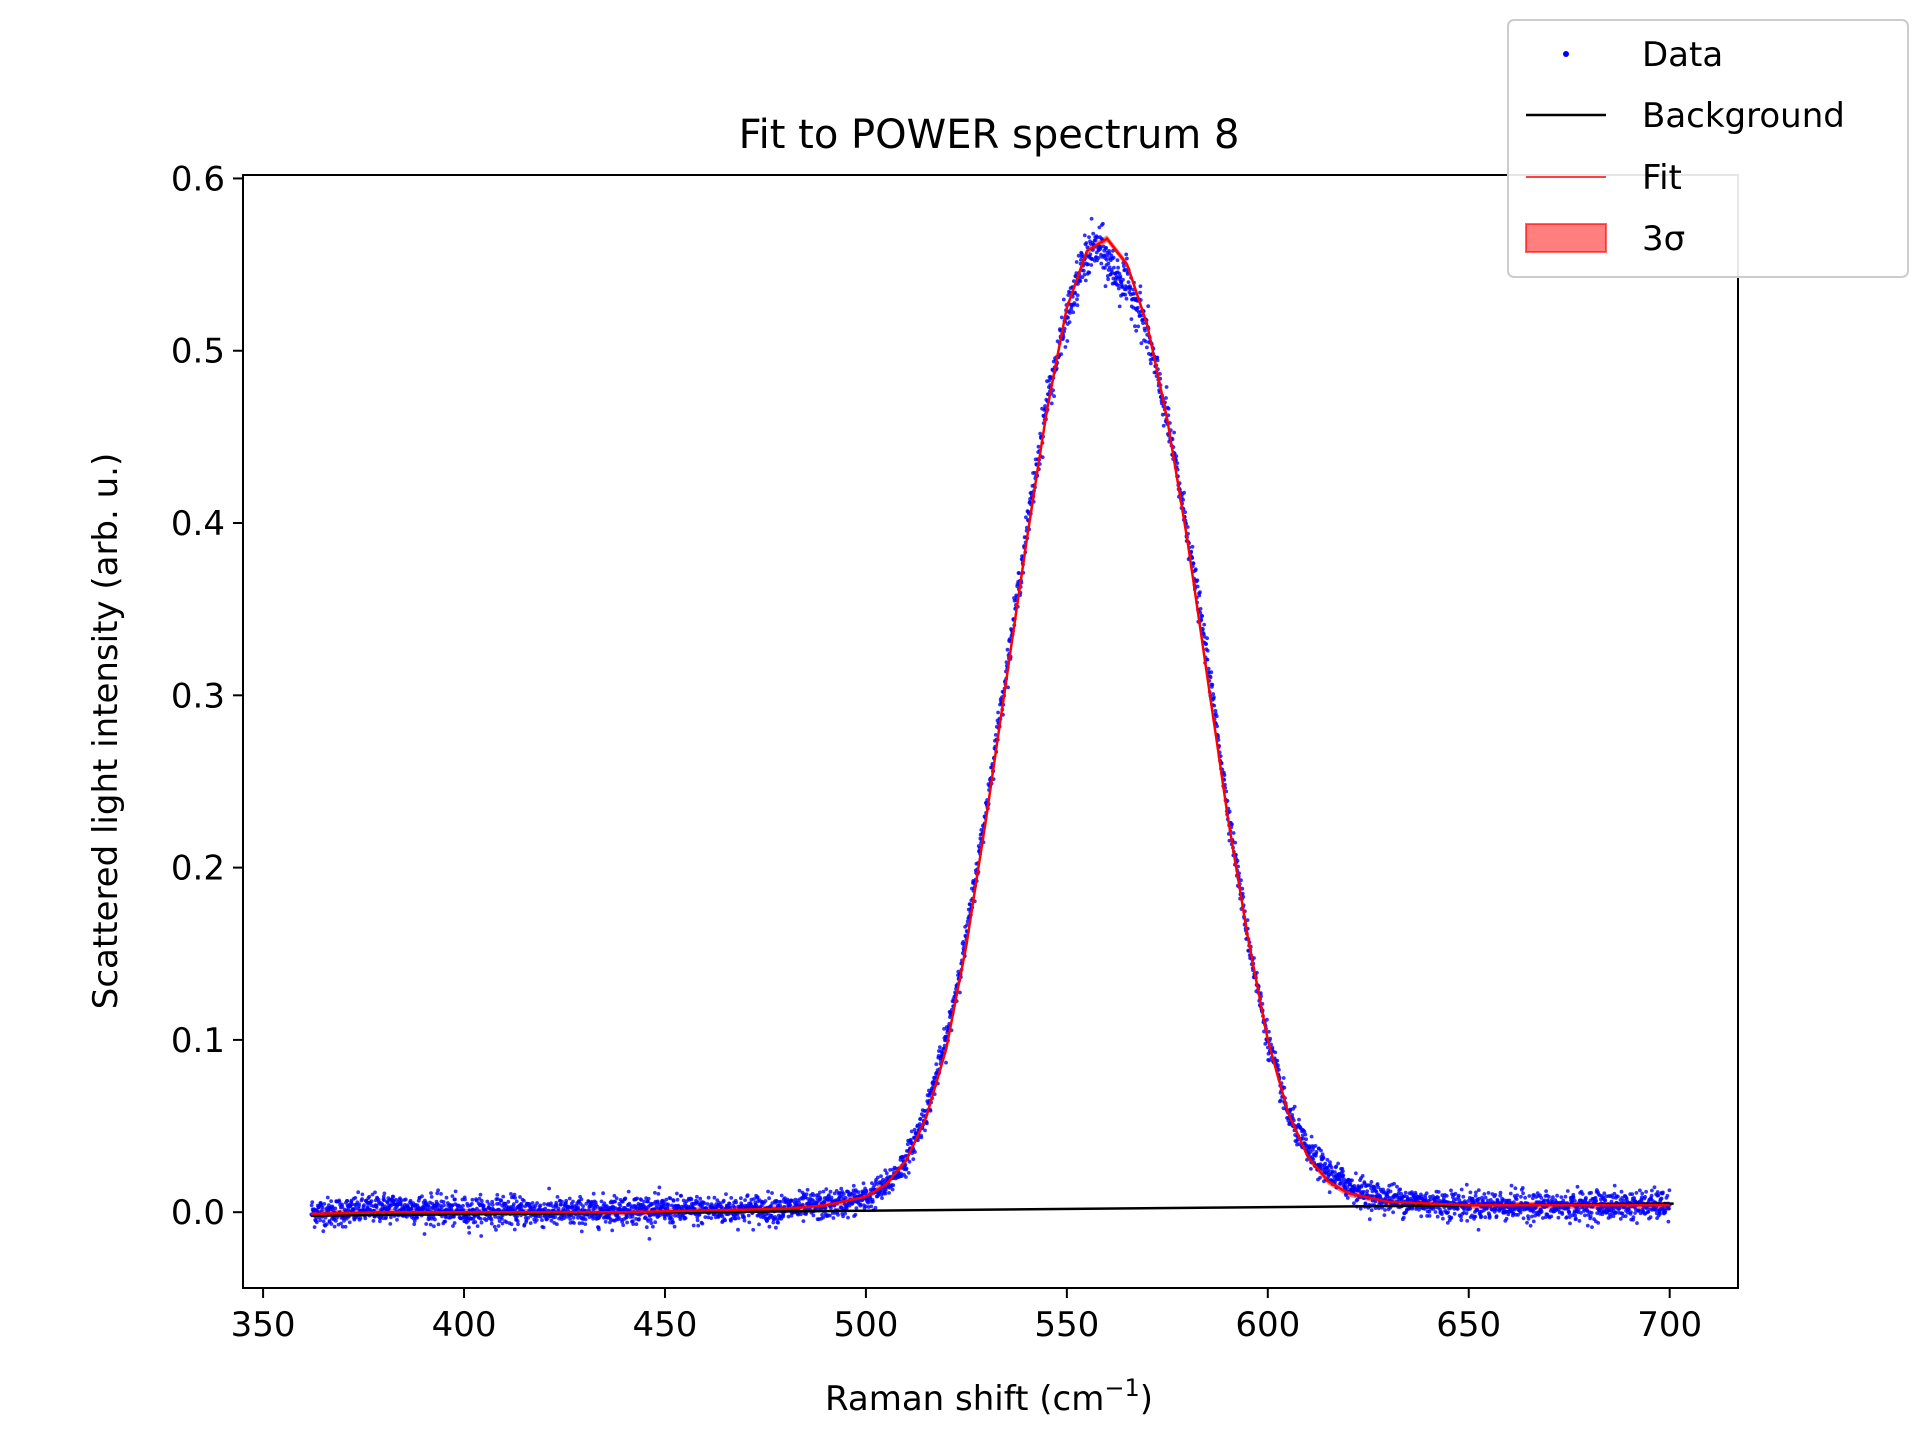 The image size is (1920, 1440). What do you see at coordinates (198, 869) in the screenshot?
I see `y-tick-label: 0.2` at bounding box center [198, 869].